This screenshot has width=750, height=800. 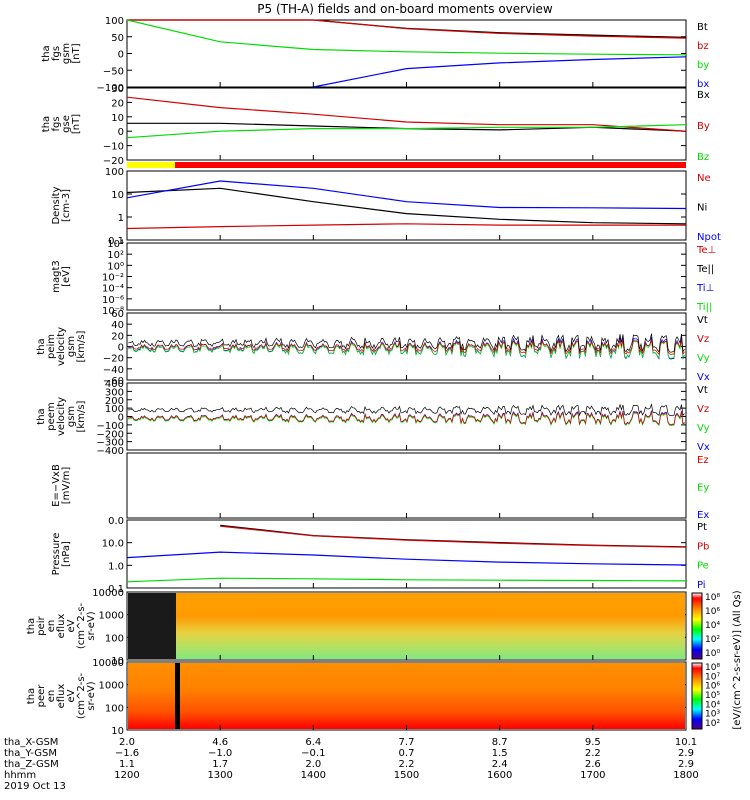 What do you see at coordinates (66, 205) in the screenshot?
I see `y-axis-label: [cm-3]` at bounding box center [66, 205].